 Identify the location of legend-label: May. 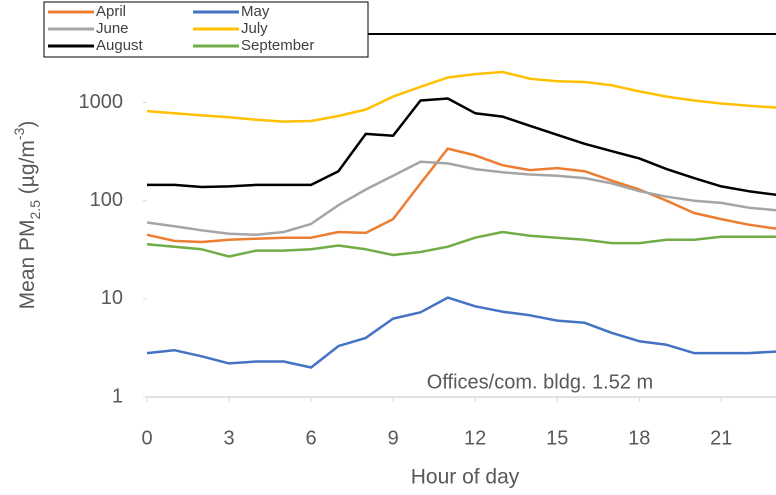
(255, 11).